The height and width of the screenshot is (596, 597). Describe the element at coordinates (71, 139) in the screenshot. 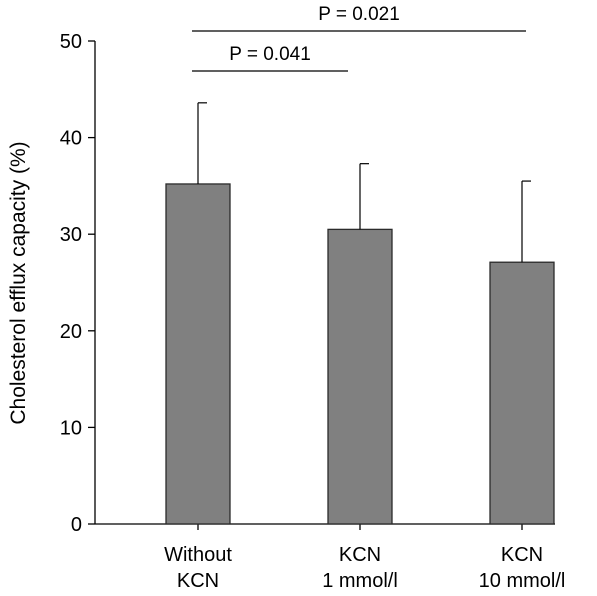

I see `y-tick-label: 40` at that location.